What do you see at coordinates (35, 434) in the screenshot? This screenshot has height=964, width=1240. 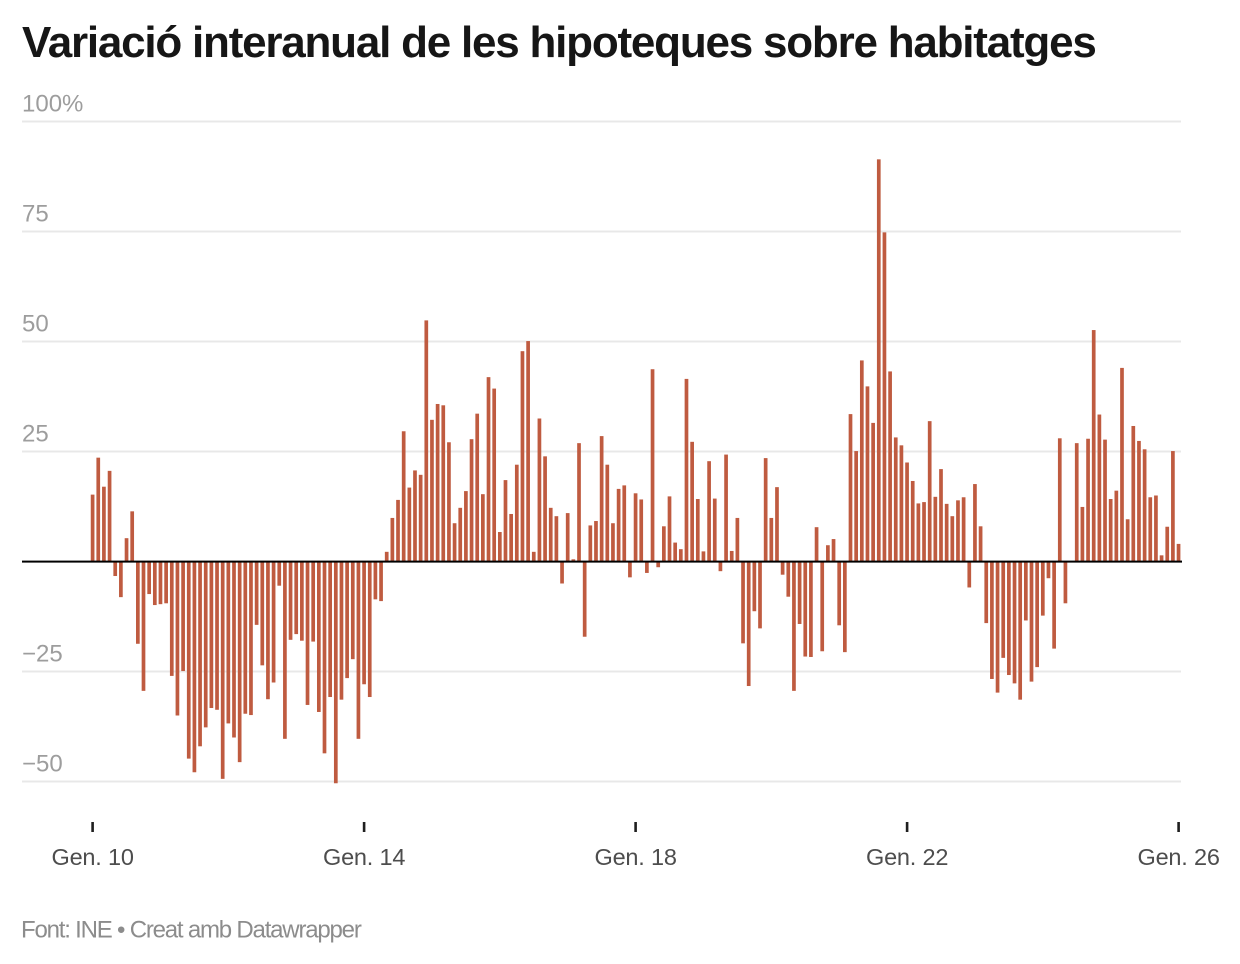 I see `svg-text: 25` at bounding box center [35, 434].